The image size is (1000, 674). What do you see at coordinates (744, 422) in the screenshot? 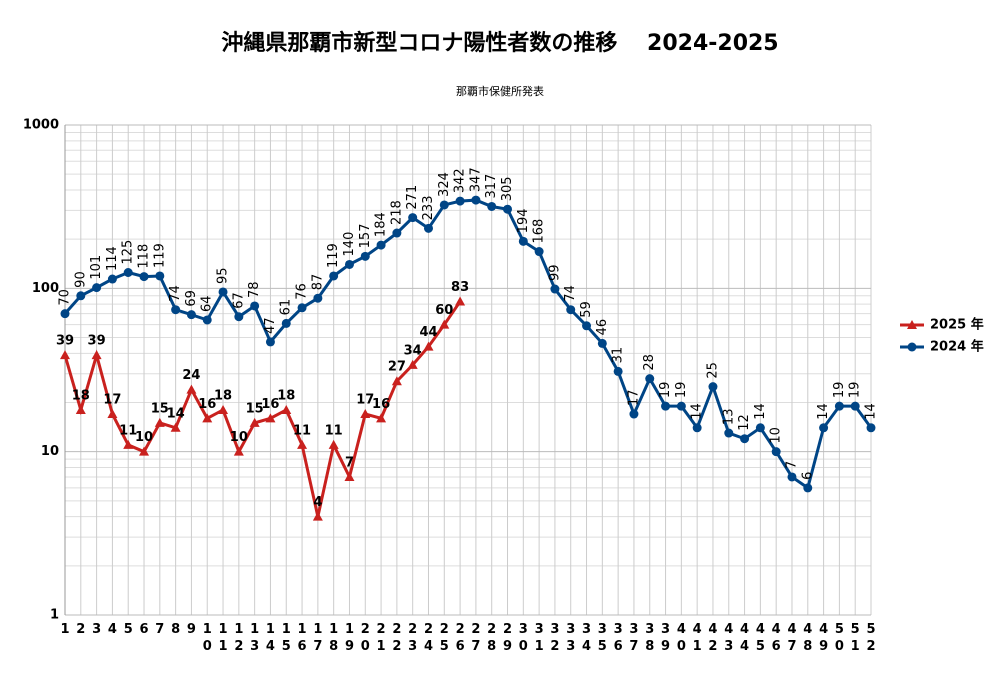
I see `data-label: 12` at bounding box center [744, 422].